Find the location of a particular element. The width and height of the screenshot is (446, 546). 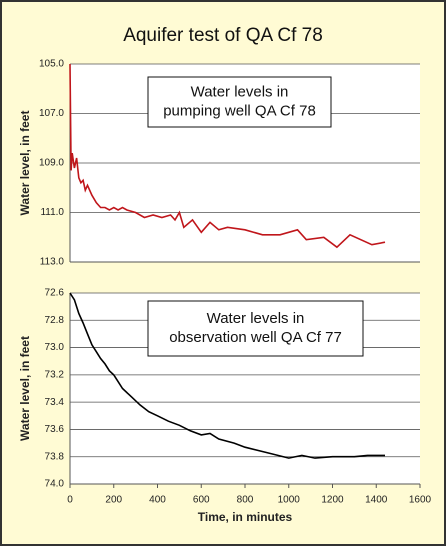

y-tick-label: 105.0 is located at coordinates (51, 64).